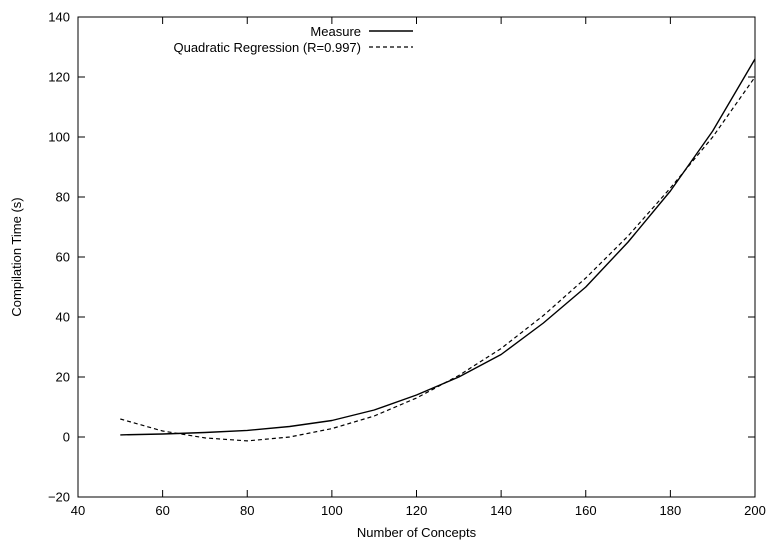  Describe the element at coordinates (162, 510) in the screenshot. I see `x-tick-label: 60` at that location.